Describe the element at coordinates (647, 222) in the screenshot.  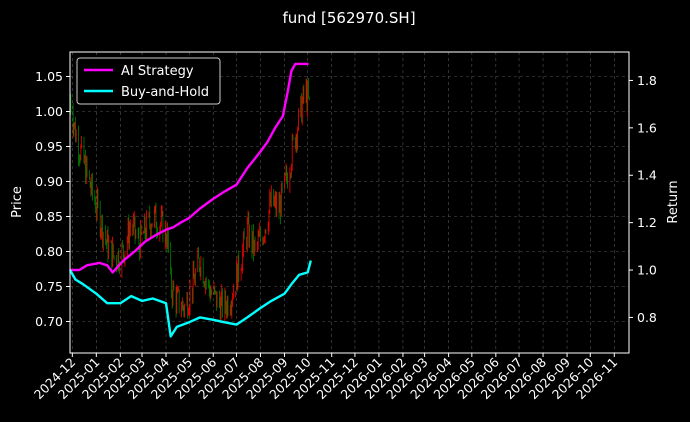
I see `y2-tick-label: 1.2` at that location.